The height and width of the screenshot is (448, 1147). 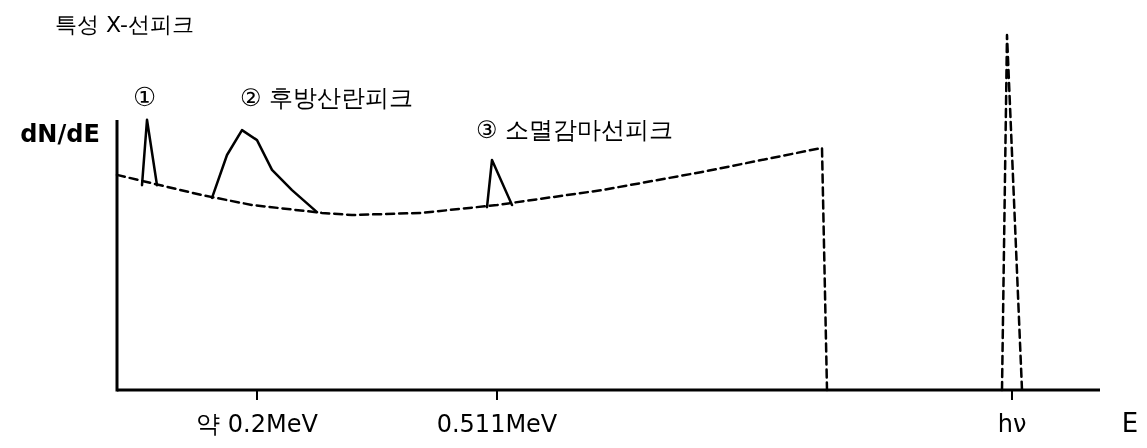 What do you see at coordinates (124, 24) in the screenshot?
I see `annotation: 특성 X-선피크` at bounding box center [124, 24].